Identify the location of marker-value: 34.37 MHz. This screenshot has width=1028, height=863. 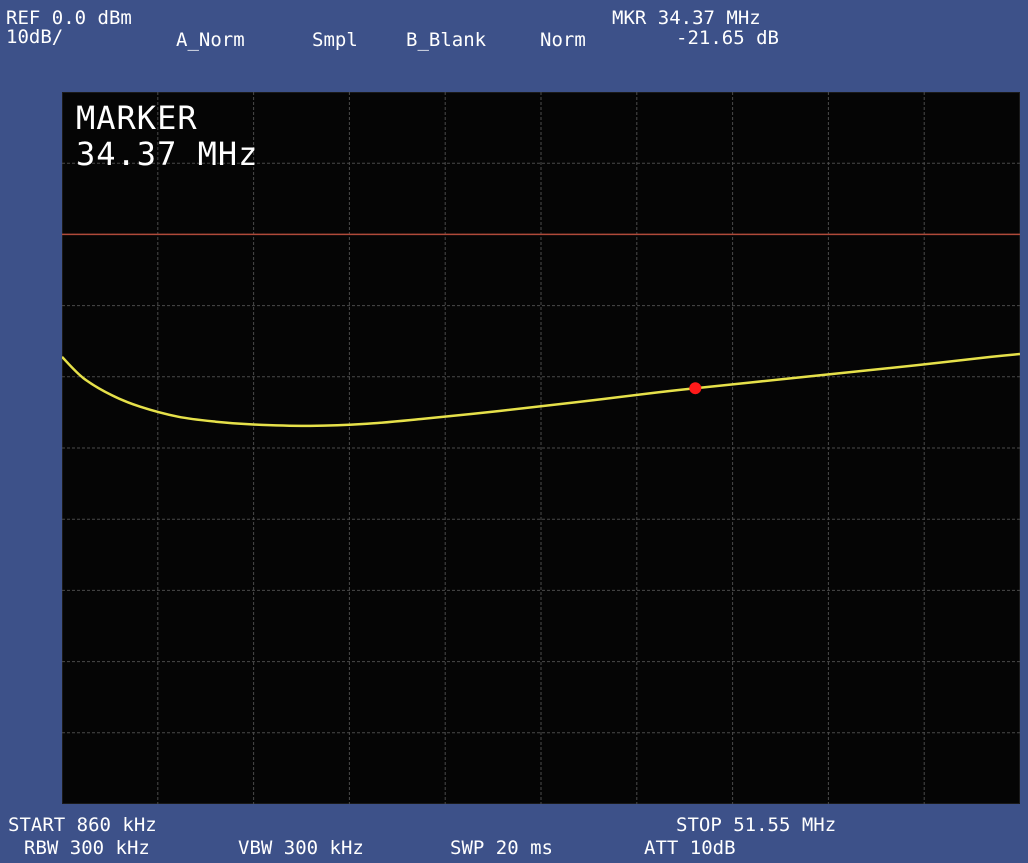
(167, 154).